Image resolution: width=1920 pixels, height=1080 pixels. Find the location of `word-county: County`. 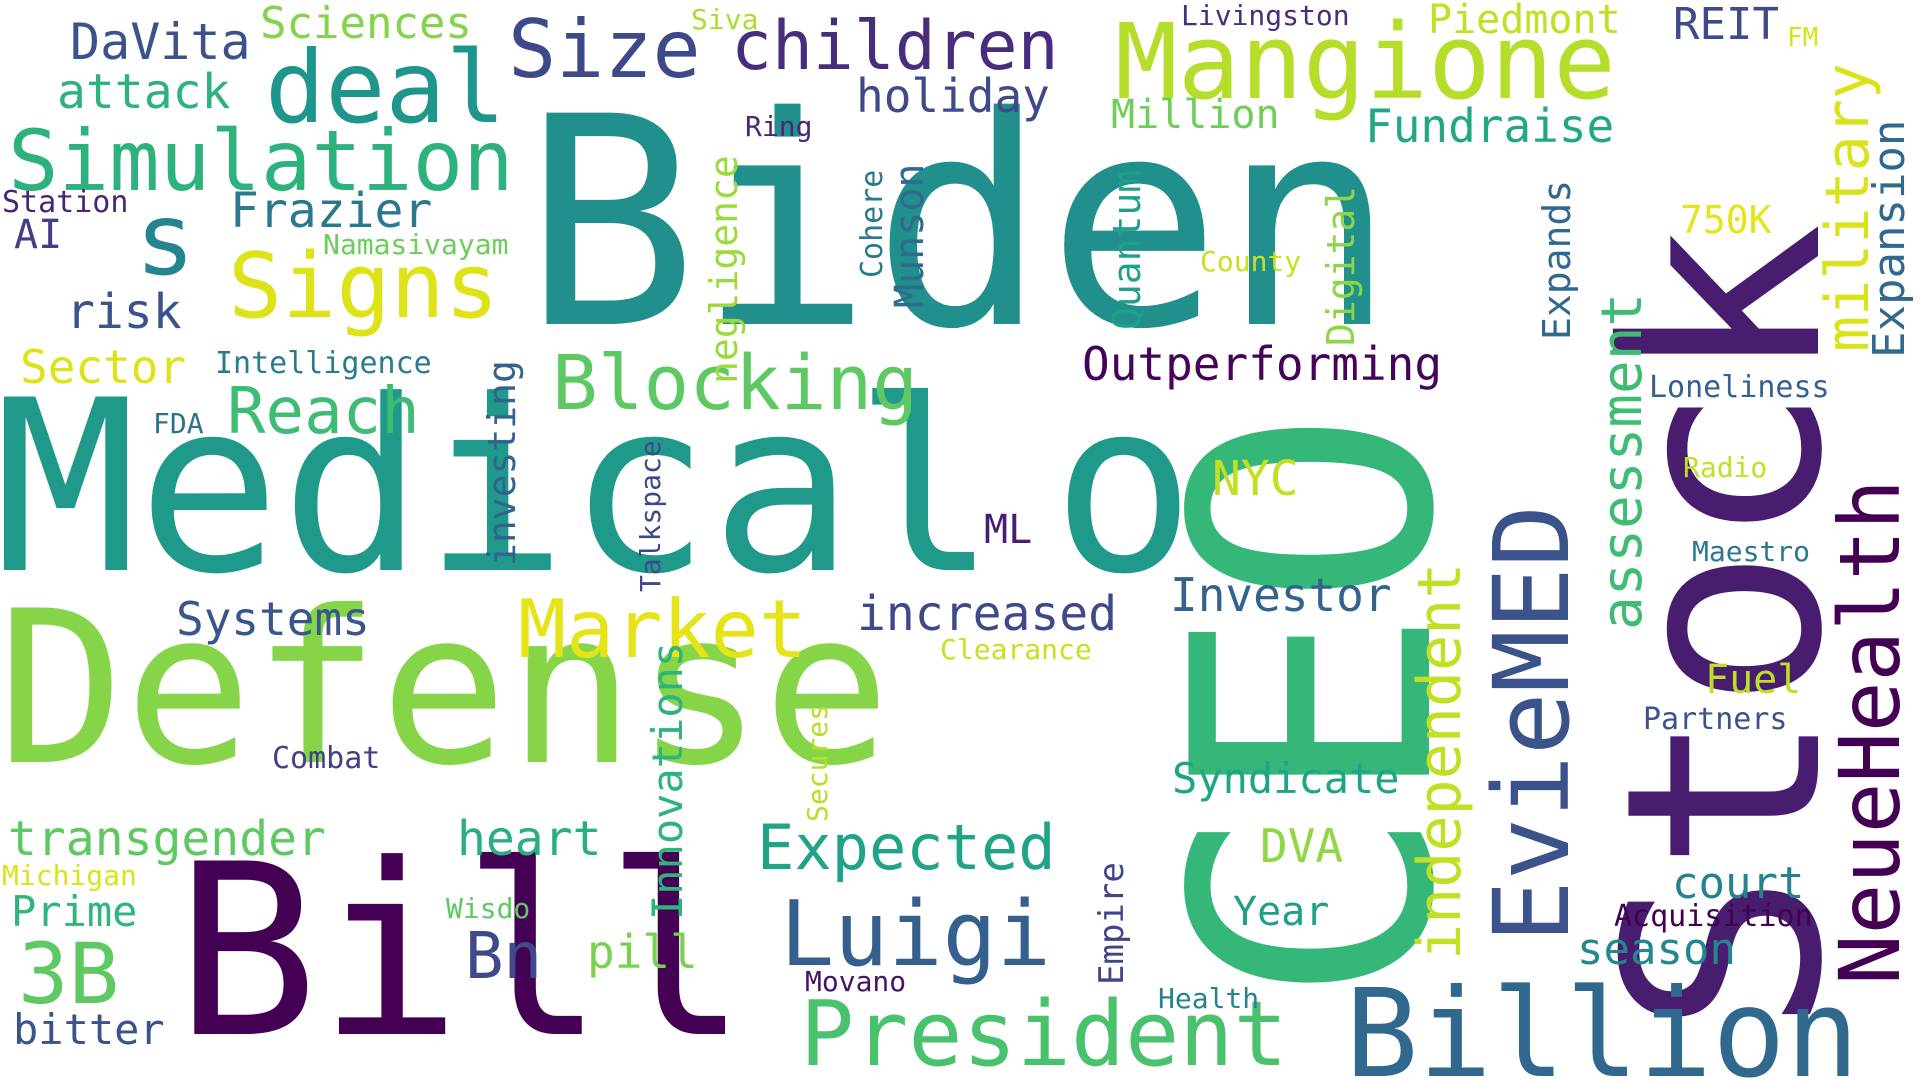

word-county: County is located at coordinates (1251, 261).